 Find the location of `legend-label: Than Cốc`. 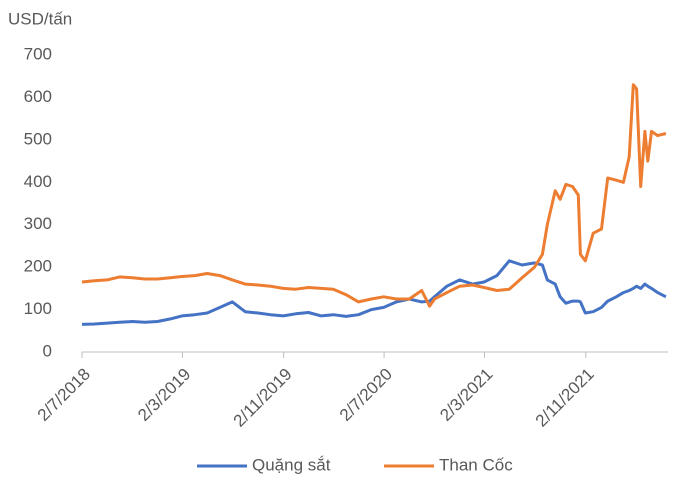

legend-label: Than Cốc is located at coordinates (476, 464).